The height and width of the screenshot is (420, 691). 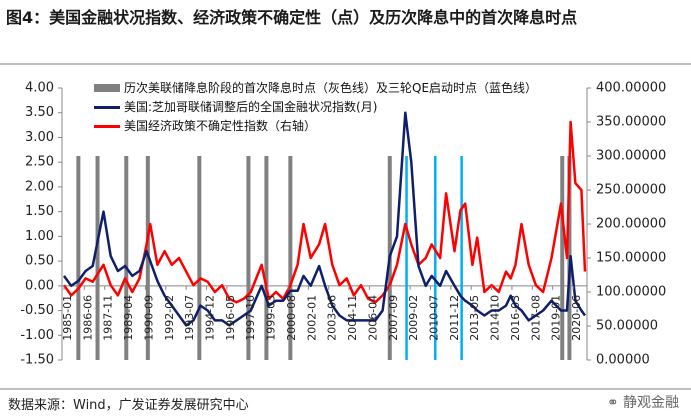 What do you see at coordinates (108, 318) in the screenshot?
I see `x-tick-label: 1987-11` at bounding box center [108, 318].